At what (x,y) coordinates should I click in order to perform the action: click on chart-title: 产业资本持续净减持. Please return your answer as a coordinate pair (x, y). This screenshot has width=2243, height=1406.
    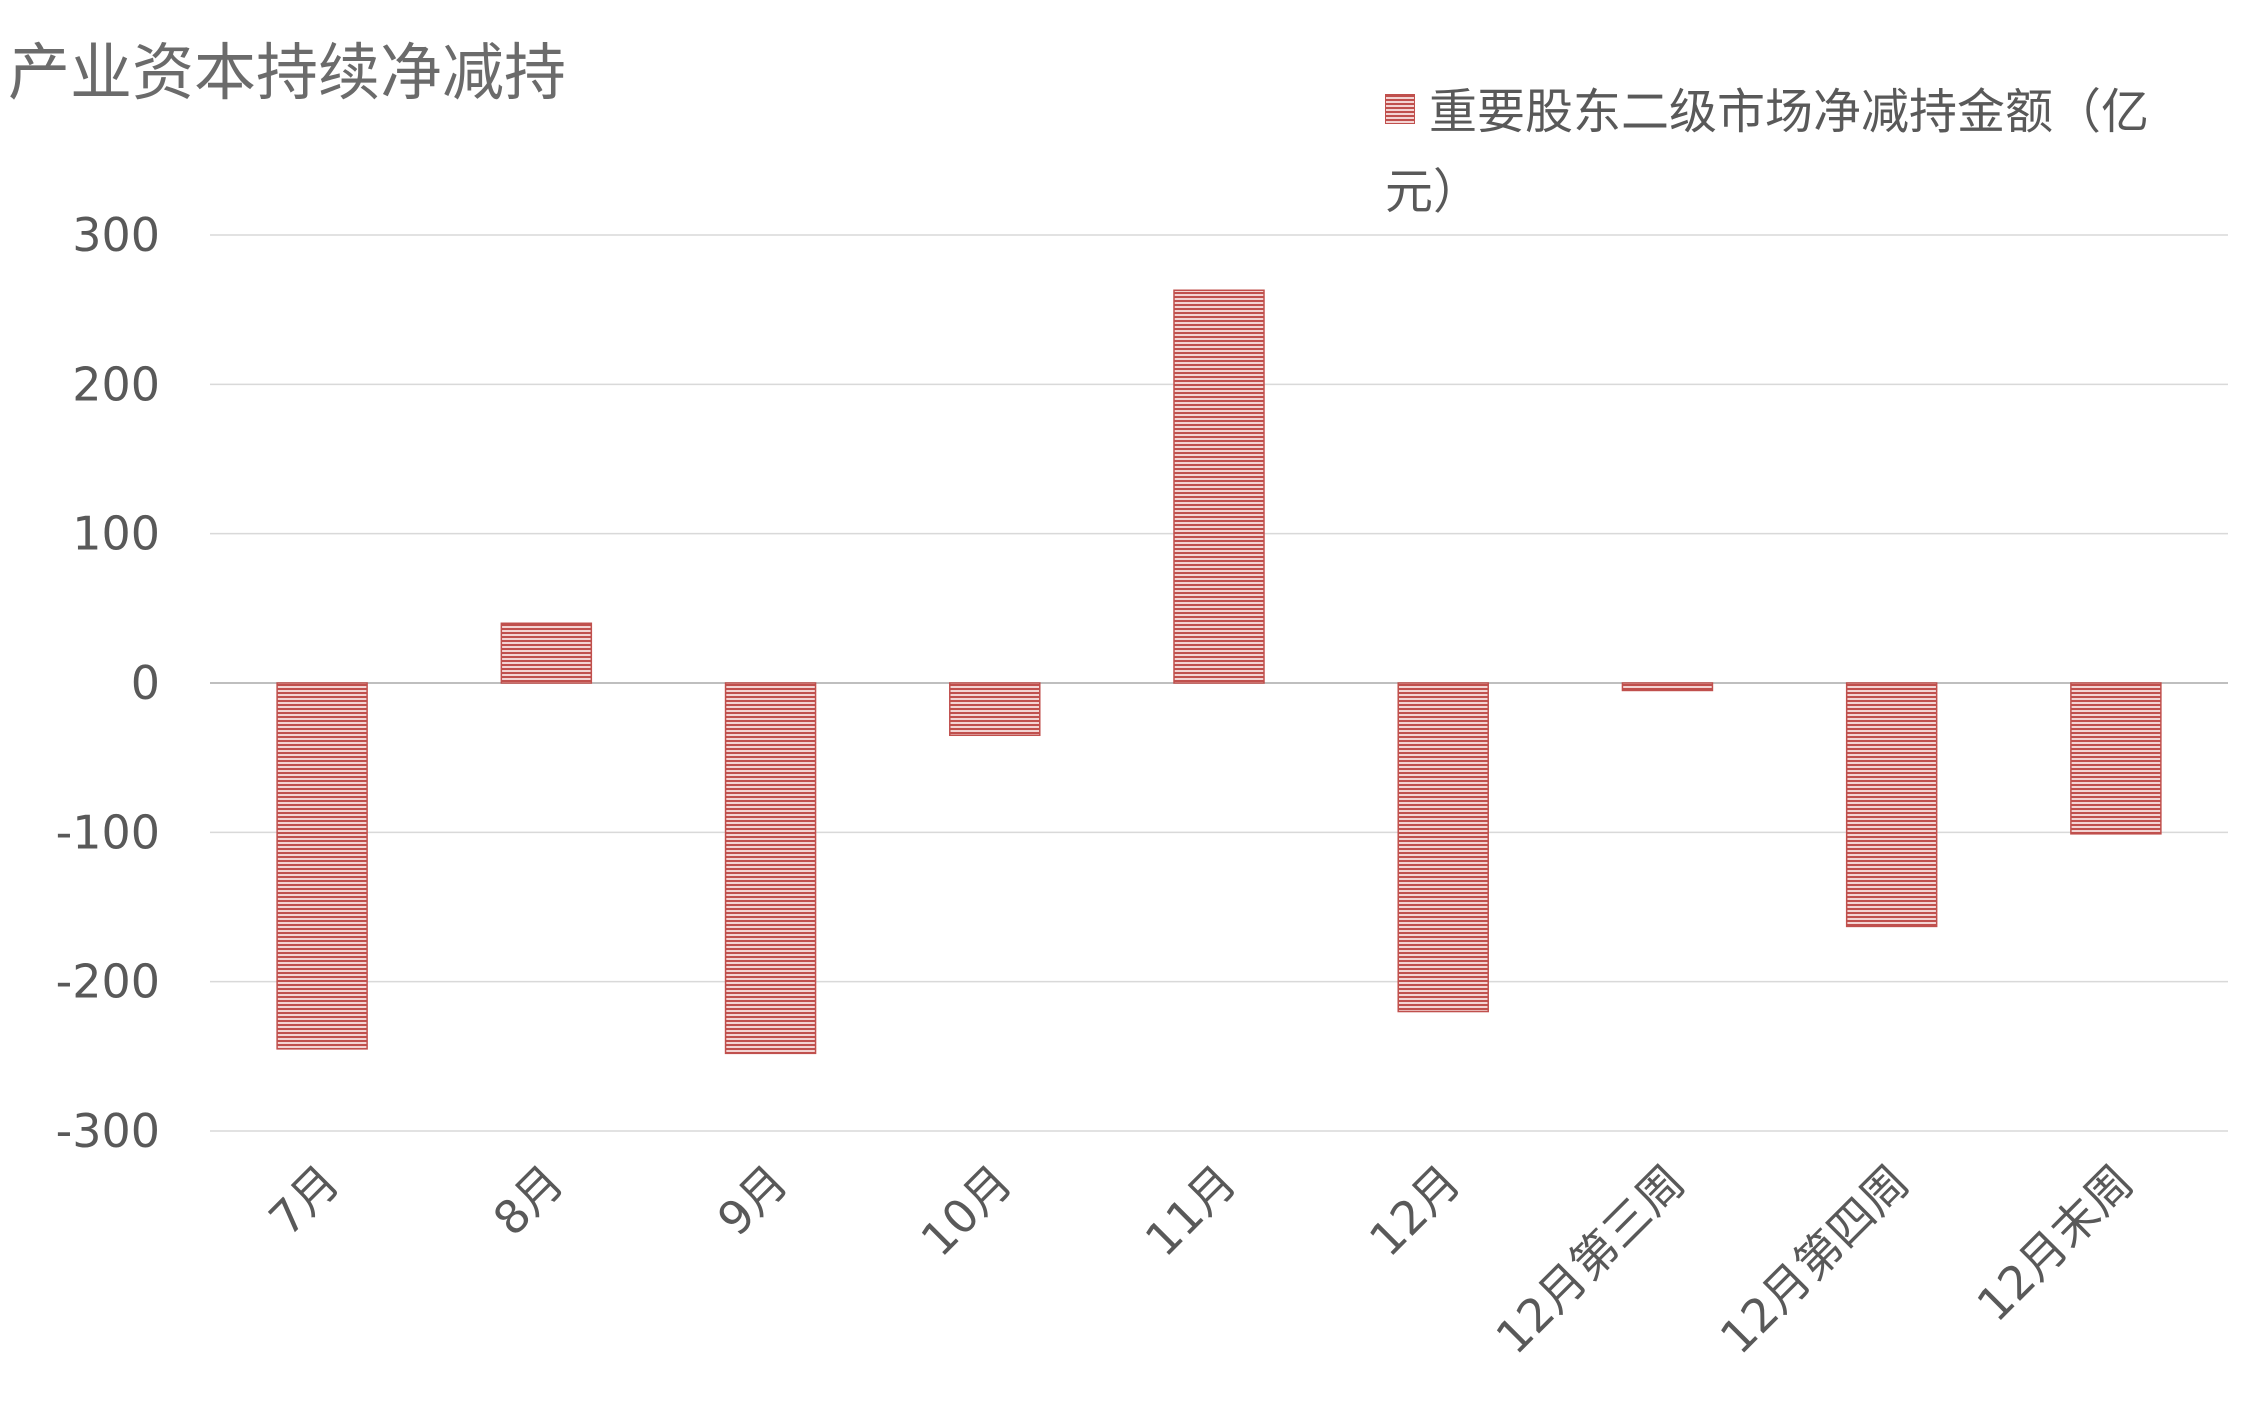
    Looking at the image, I should click on (287, 72).